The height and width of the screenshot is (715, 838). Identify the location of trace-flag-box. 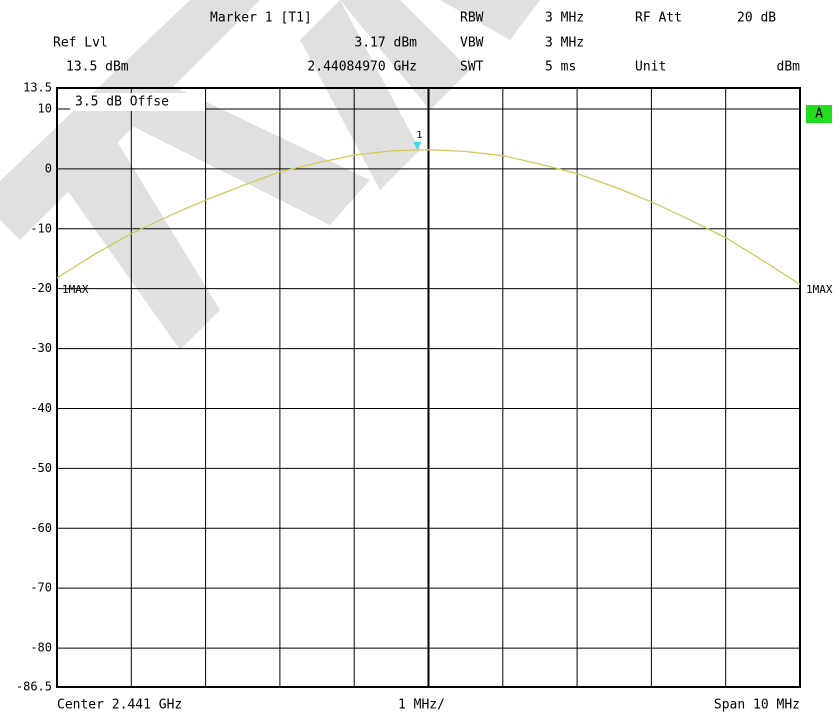
(819, 114).